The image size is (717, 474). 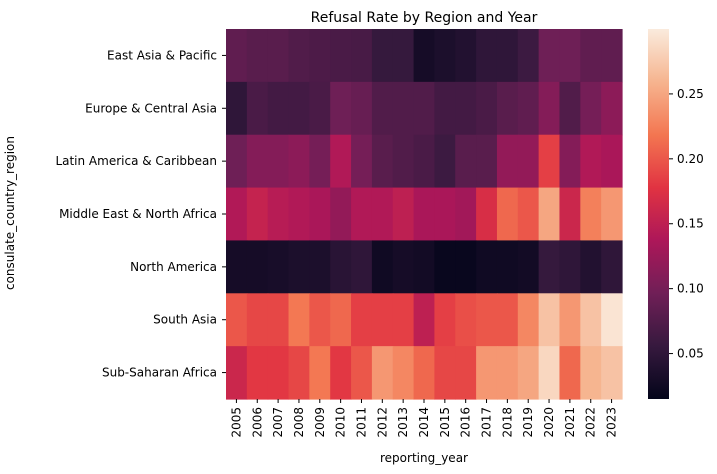 What do you see at coordinates (690, 159) in the screenshot?
I see `colorbar-tick-label: 0.20` at bounding box center [690, 159].